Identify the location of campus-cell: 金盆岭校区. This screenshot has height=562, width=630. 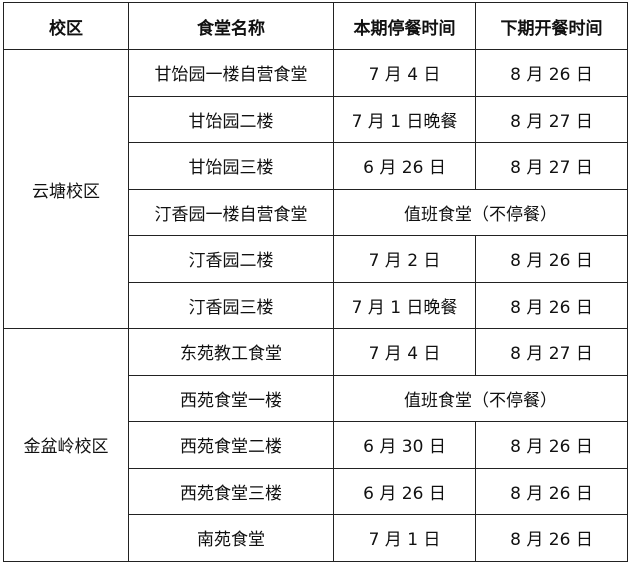
(66, 445).